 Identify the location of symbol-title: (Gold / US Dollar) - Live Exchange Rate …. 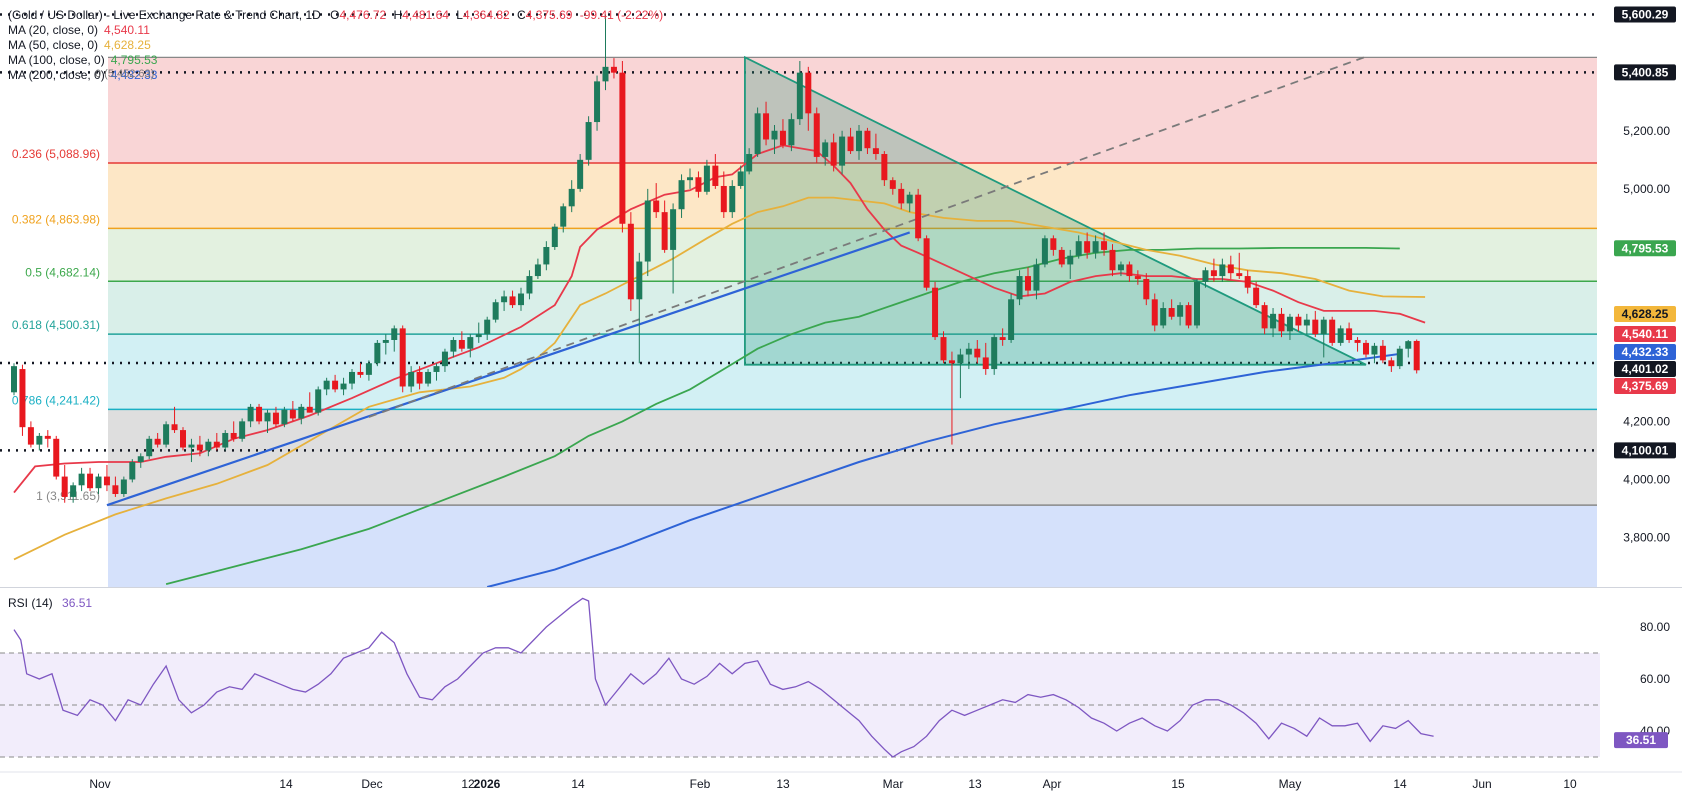
(164, 15).